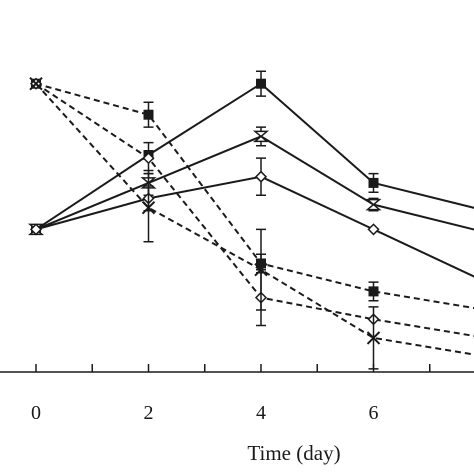 This screenshot has width=474, height=474. Describe the element at coordinates (374, 413) in the screenshot. I see `x-tick-label: 6` at that location.